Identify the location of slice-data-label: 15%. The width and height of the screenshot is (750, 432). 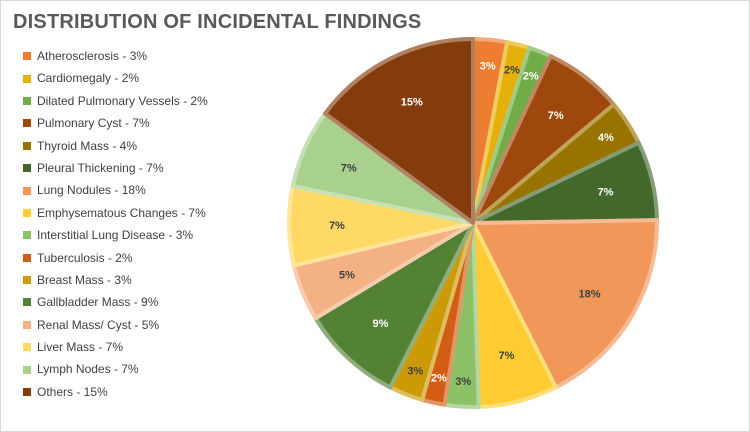
(412, 102).